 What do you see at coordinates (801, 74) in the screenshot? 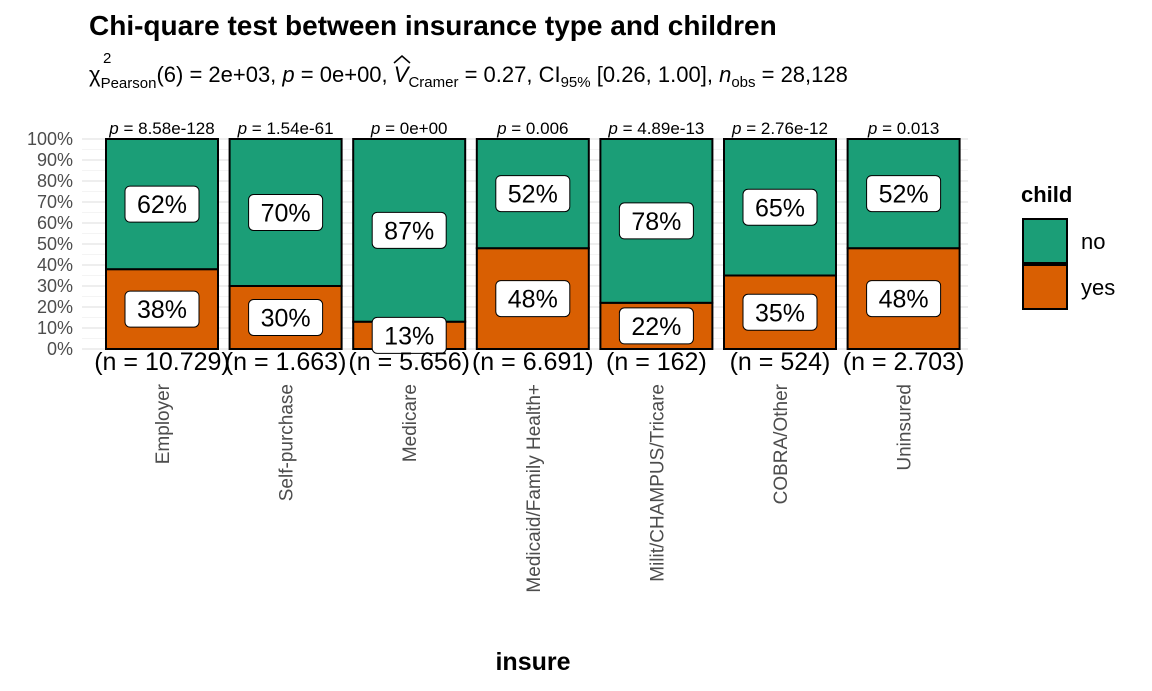
I see `n-rest: = 28,128` at bounding box center [801, 74].